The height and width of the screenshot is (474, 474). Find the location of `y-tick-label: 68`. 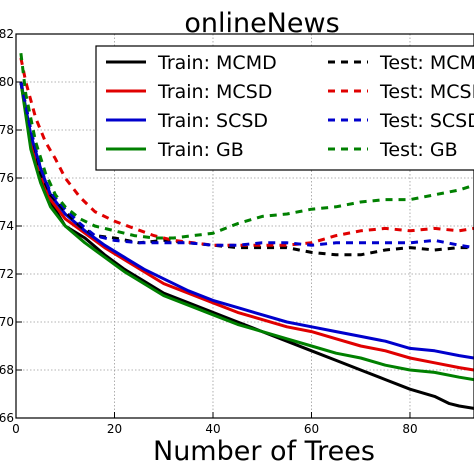

y-tick-label: 68 is located at coordinates (7, 370).